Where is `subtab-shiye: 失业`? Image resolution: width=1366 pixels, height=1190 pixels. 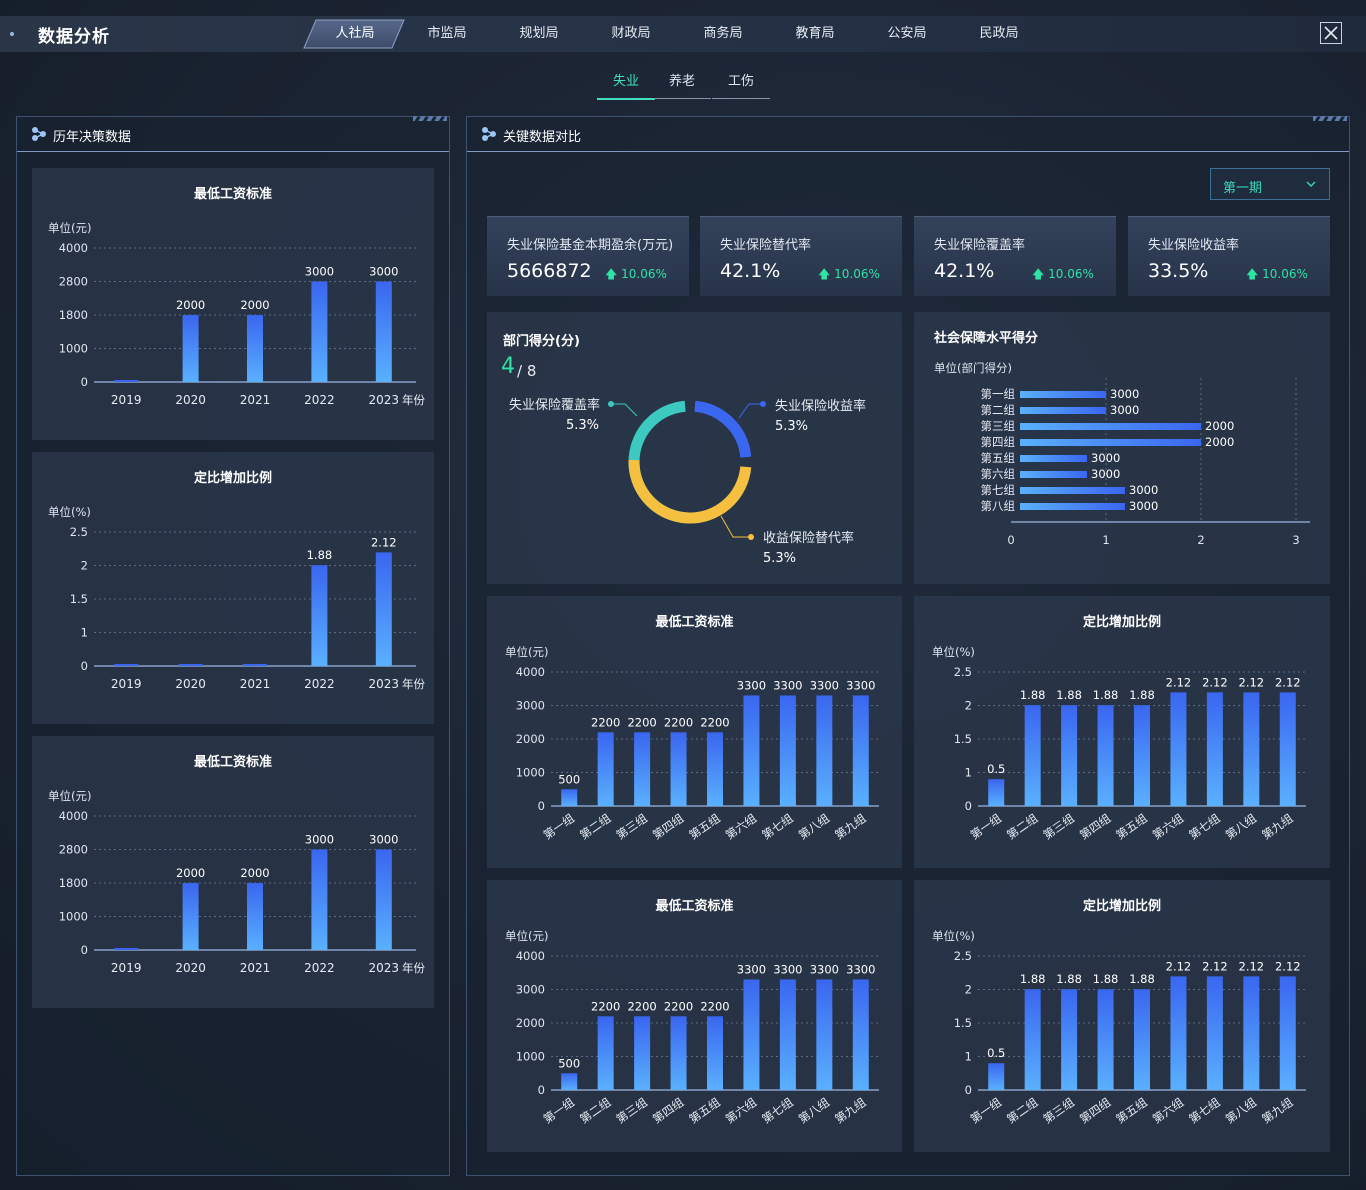
subtab-shiye: 失业 is located at coordinates (626, 85).